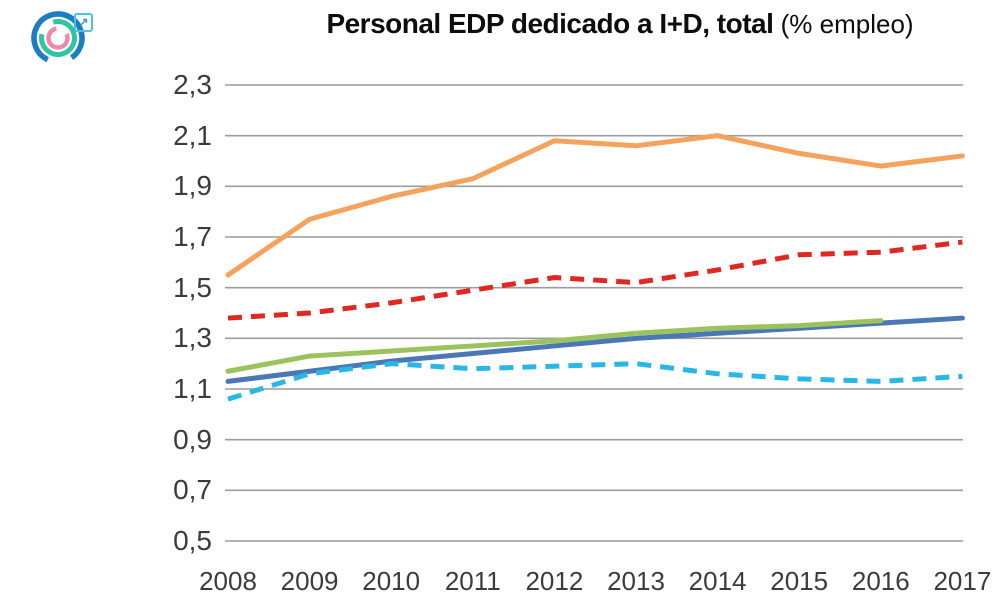 Image resolution: width=1000 pixels, height=609 pixels. I want to click on y-axis-tick-label: 1,5, so click(192, 287).